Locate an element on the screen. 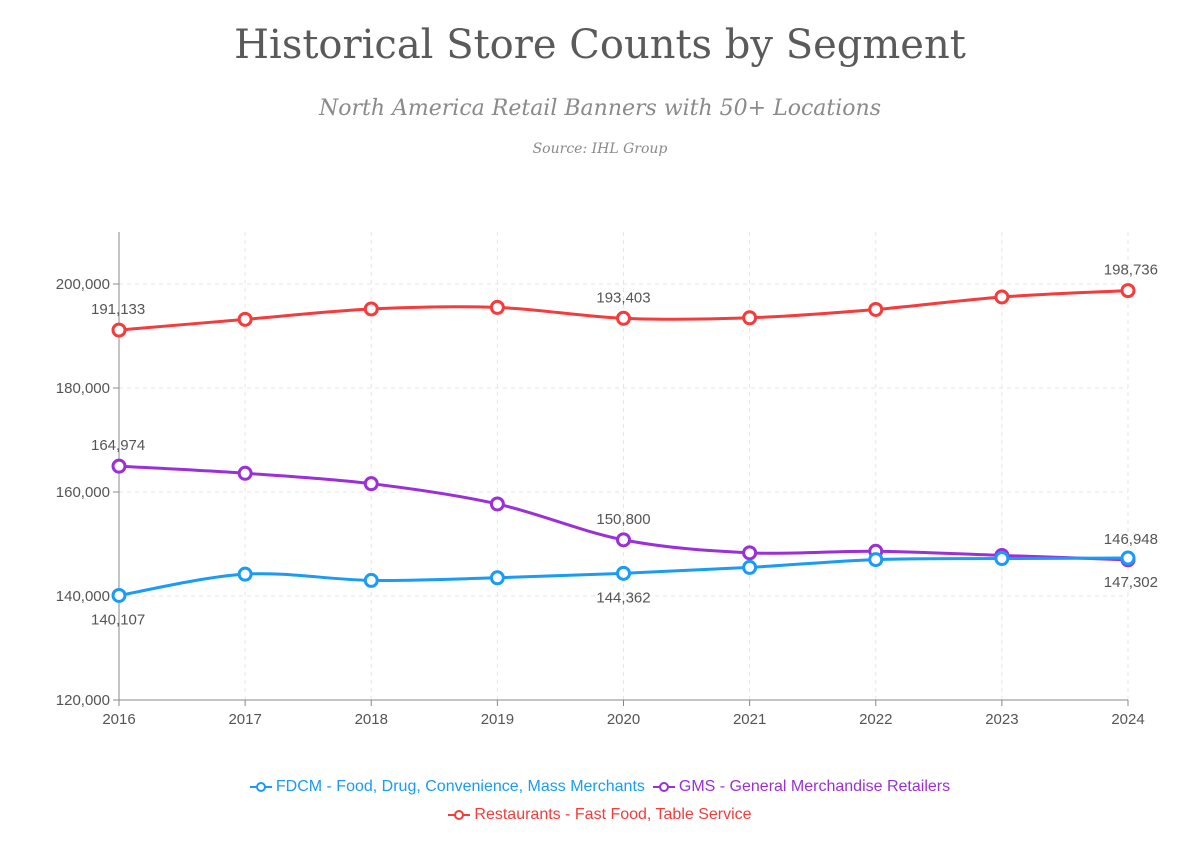 The width and height of the screenshot is (1200, 841). x-tick-label: 2020 is located at coordinates (623, 719).